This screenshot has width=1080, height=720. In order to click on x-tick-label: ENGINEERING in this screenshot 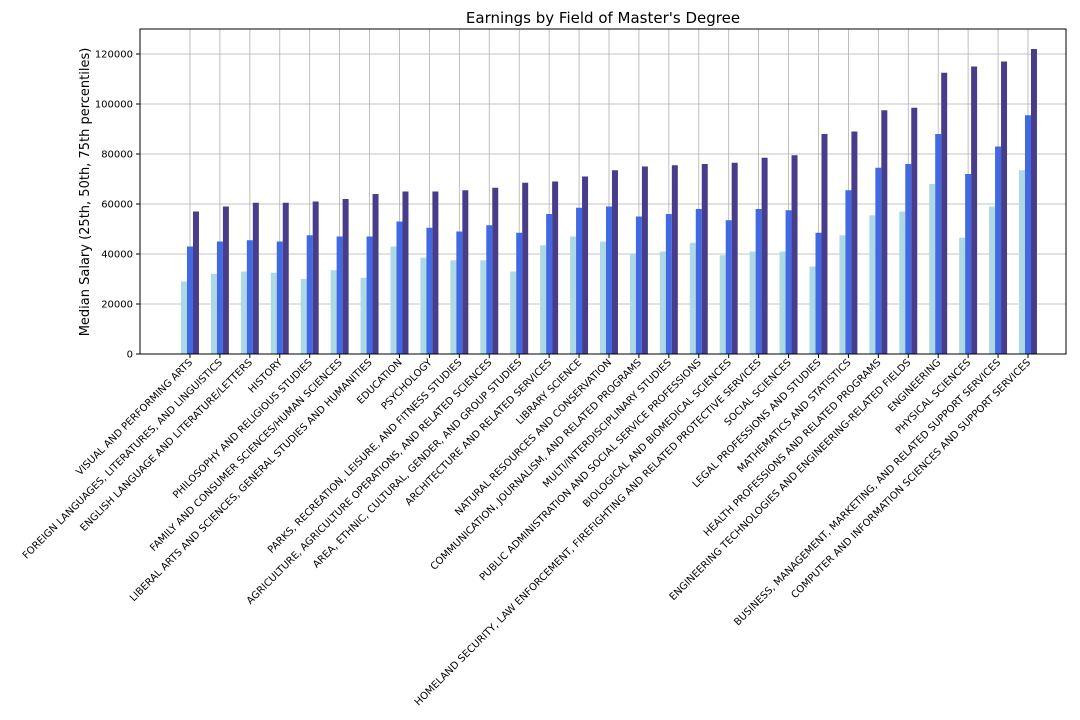, I will do `click(914, 385)`.